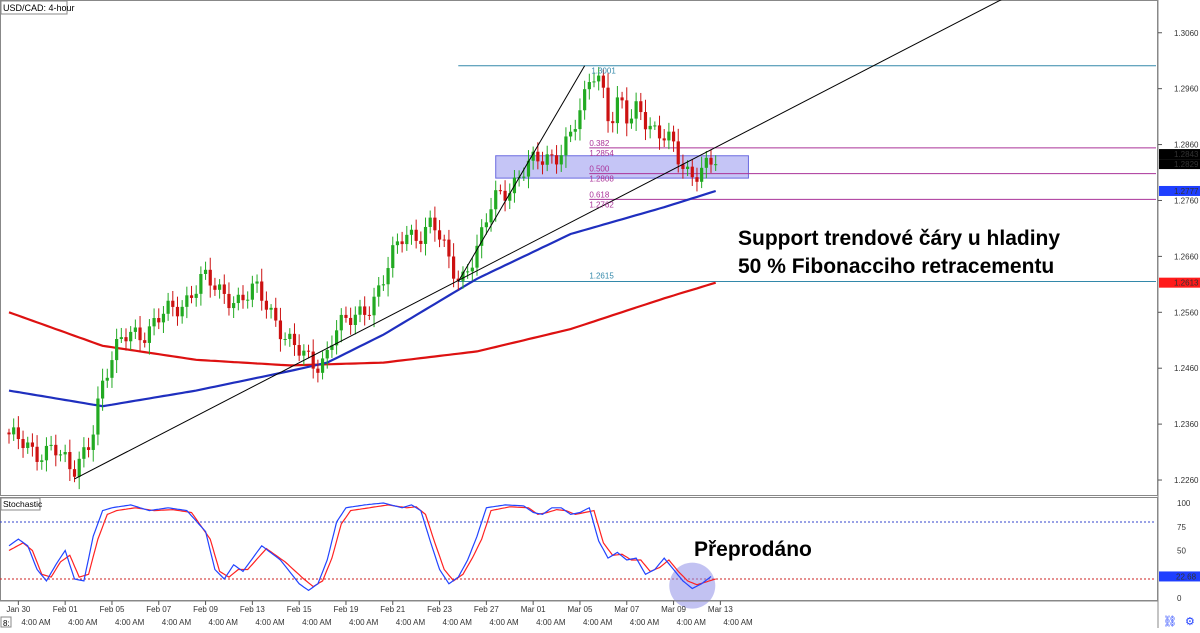 The image size is (1200, 633). Describe the element at coordinates (1186, 145) in the screenshot. I see `y-tick-label: 1.2860` at that location.